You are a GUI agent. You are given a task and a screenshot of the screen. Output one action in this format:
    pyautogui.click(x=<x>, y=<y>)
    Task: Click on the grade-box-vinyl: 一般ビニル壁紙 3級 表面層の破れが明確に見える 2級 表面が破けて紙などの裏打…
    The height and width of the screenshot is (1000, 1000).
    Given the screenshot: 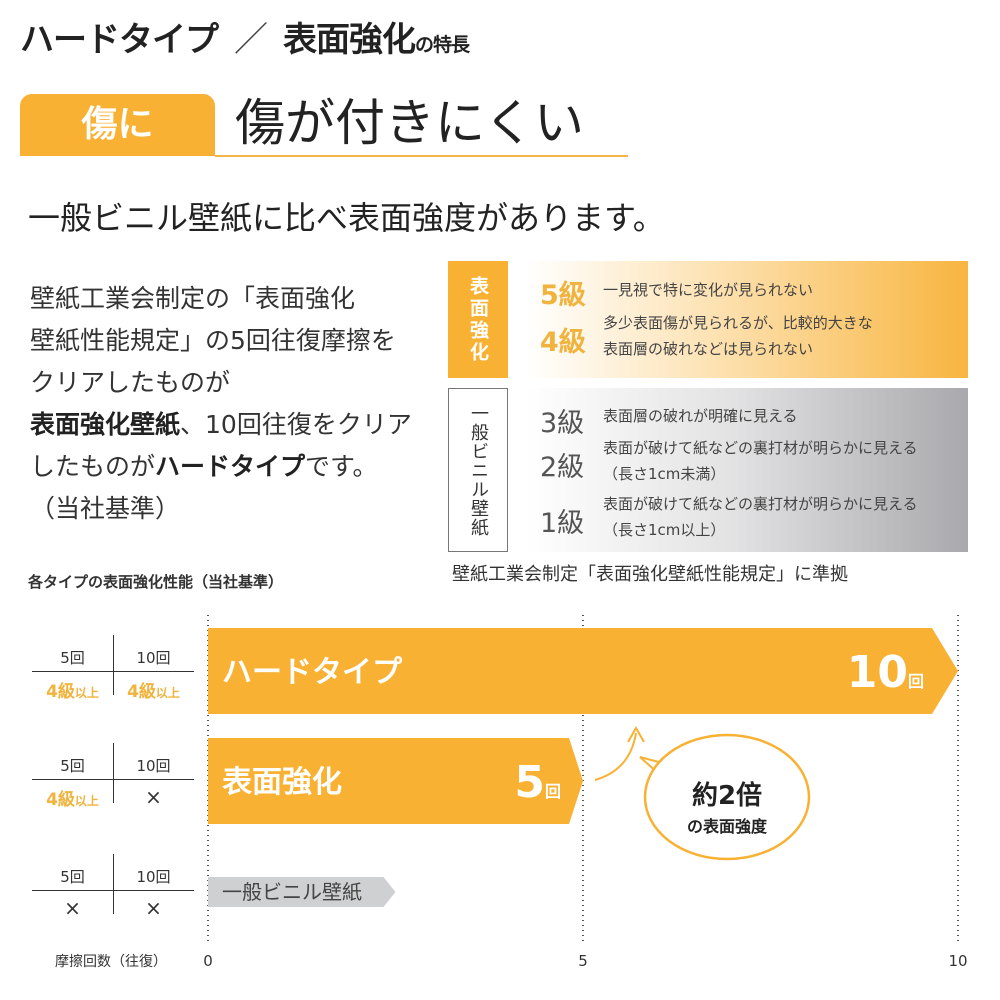 What is the action you would take?
    pyautogui.click(x=708, y=470)
    